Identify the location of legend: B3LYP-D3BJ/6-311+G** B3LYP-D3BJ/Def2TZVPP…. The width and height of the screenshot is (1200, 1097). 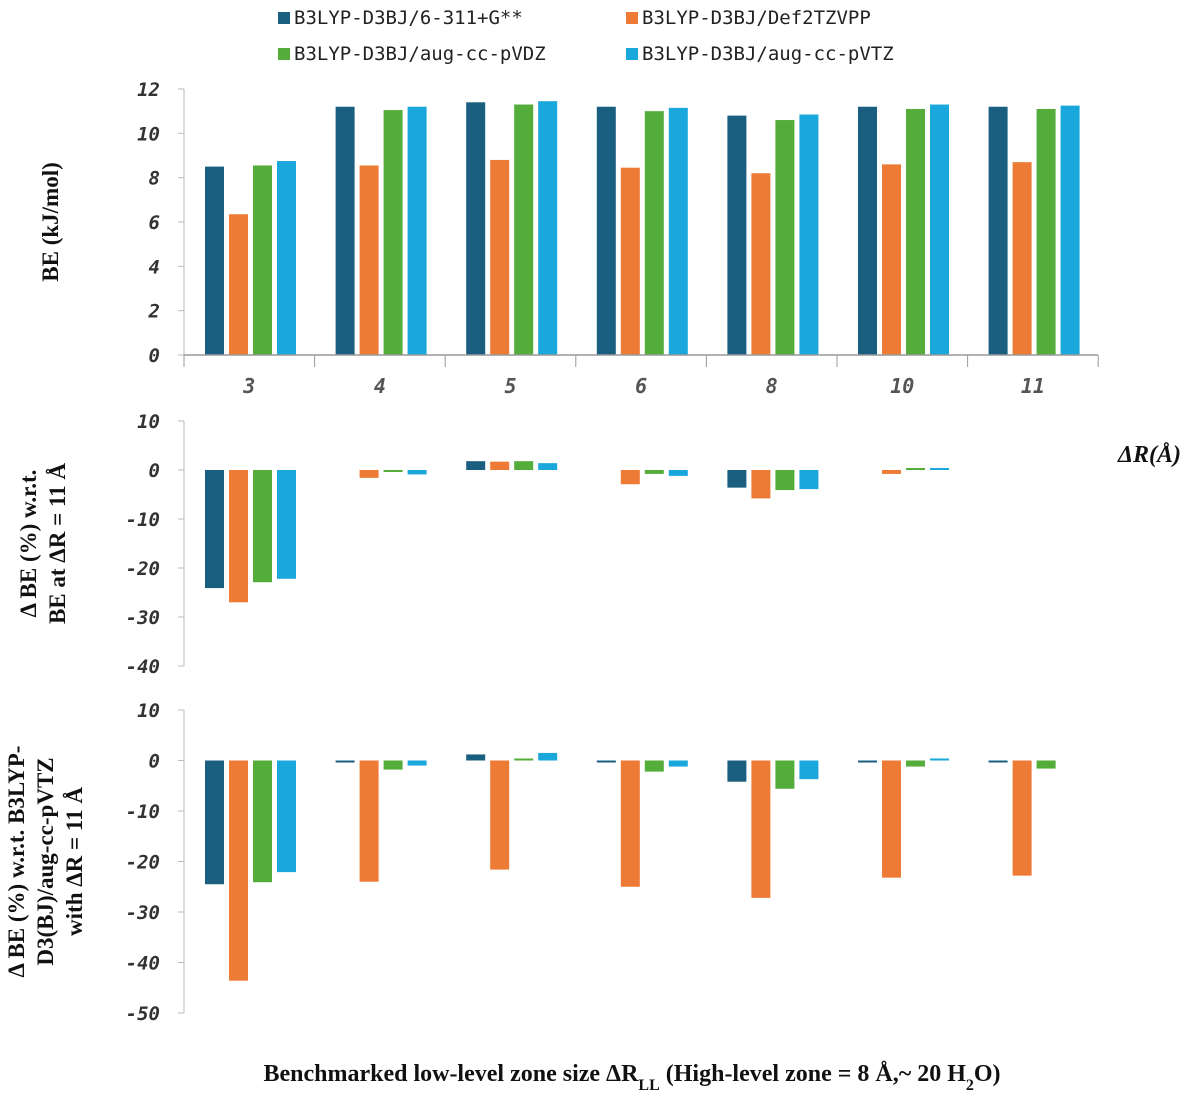
(586, 36).